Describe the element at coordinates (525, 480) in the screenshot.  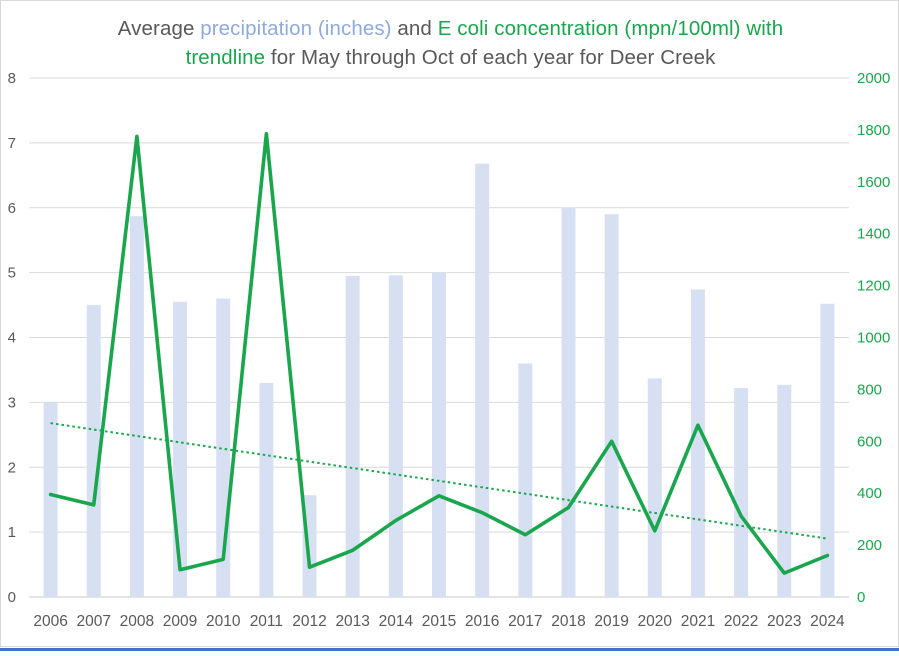
I see `precipitation-bar-2017` at that location.